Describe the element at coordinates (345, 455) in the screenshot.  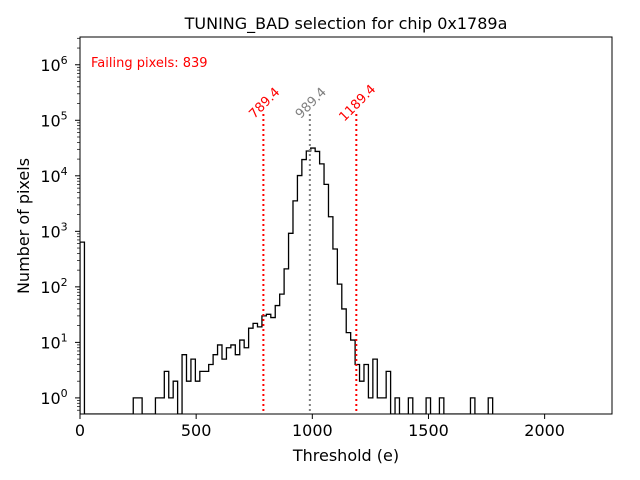
I see `x-axis-label: Threshold (e)` at that location.